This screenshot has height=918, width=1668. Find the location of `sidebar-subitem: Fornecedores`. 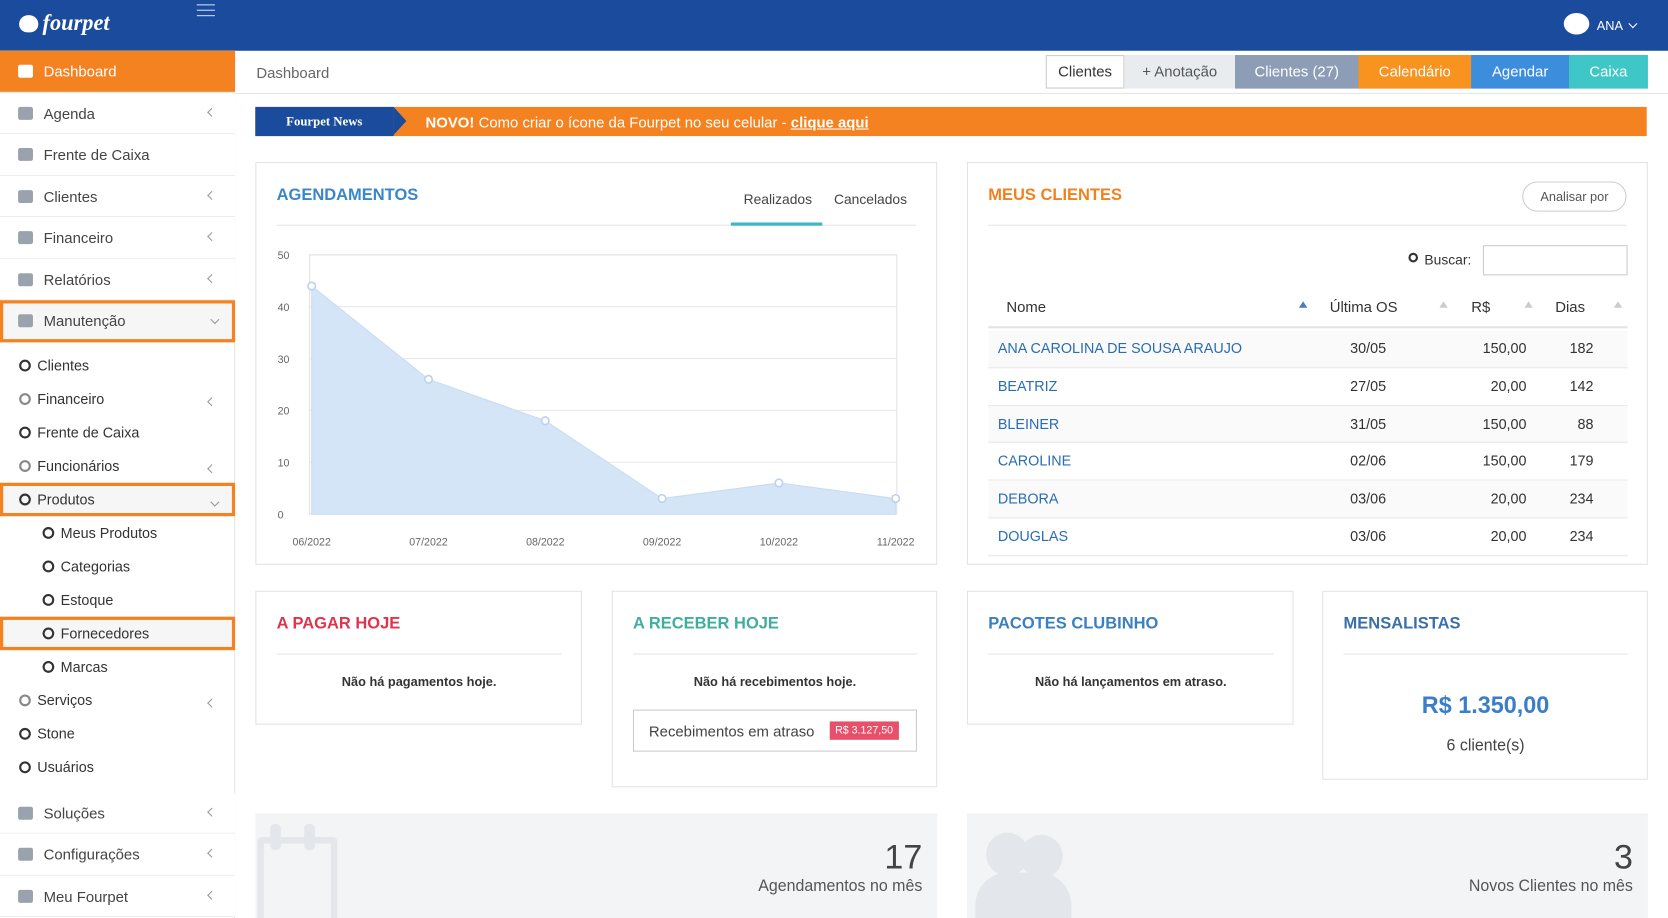

sidebar-subitem: Fornecedores is located at coordinates (118, 633).